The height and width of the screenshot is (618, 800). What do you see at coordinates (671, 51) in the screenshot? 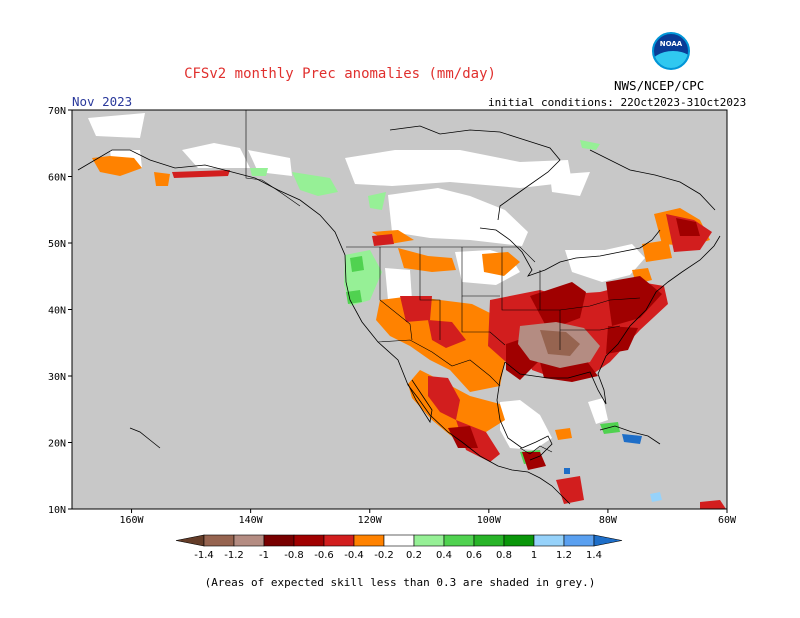
I see `noaa-logo-icon: NOAA` at bounding box center [671, 51].